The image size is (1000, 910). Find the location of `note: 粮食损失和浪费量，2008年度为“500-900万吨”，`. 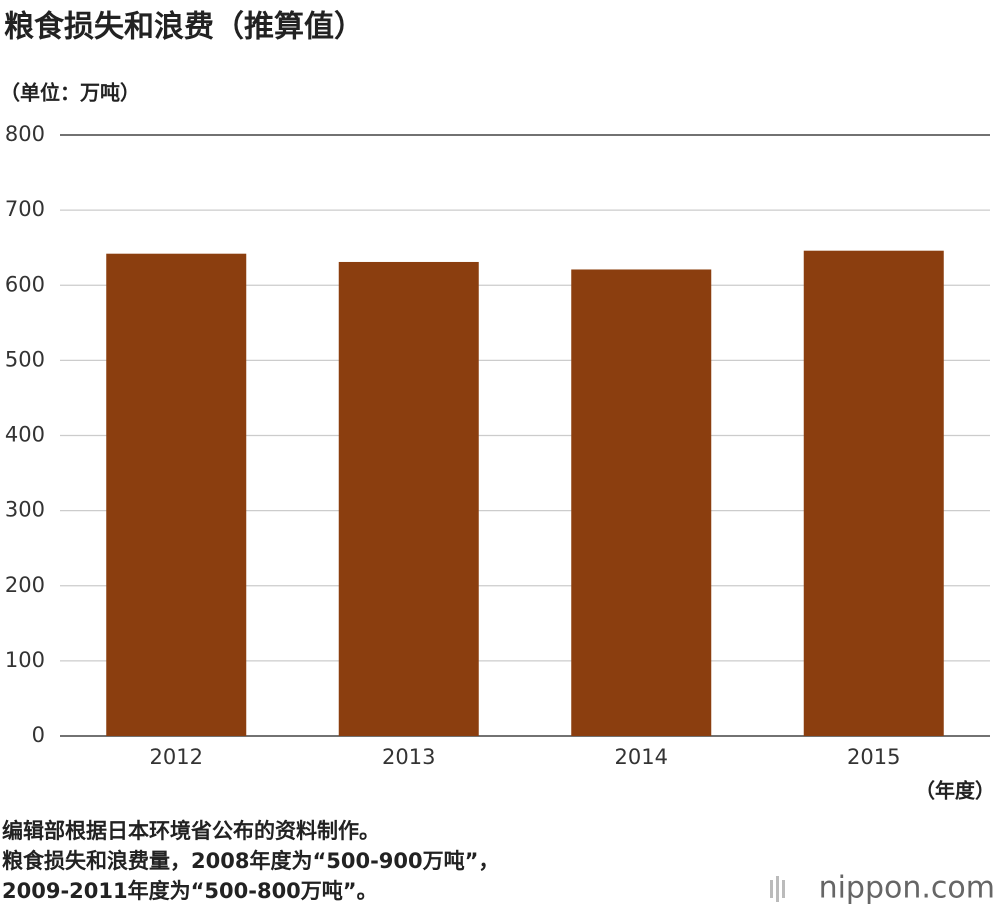

note: 粮食损失和浪费量，2008年度为“500-900万吨”， is located at coordinates (250, 861).